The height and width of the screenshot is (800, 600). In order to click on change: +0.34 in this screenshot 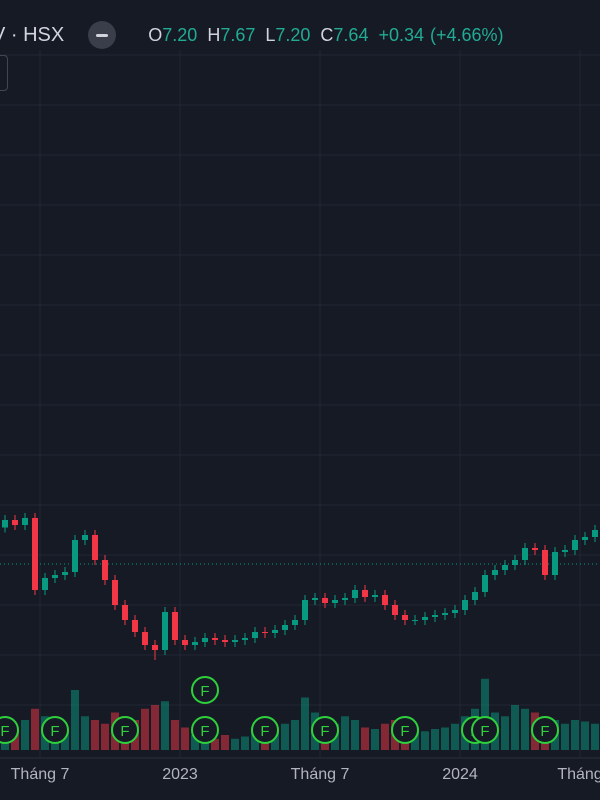, I will do `click(401, 34)`.